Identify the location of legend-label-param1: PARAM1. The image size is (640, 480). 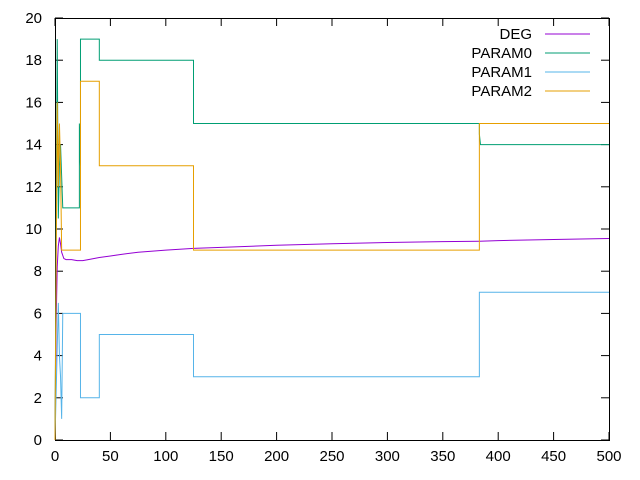
(501, 72).